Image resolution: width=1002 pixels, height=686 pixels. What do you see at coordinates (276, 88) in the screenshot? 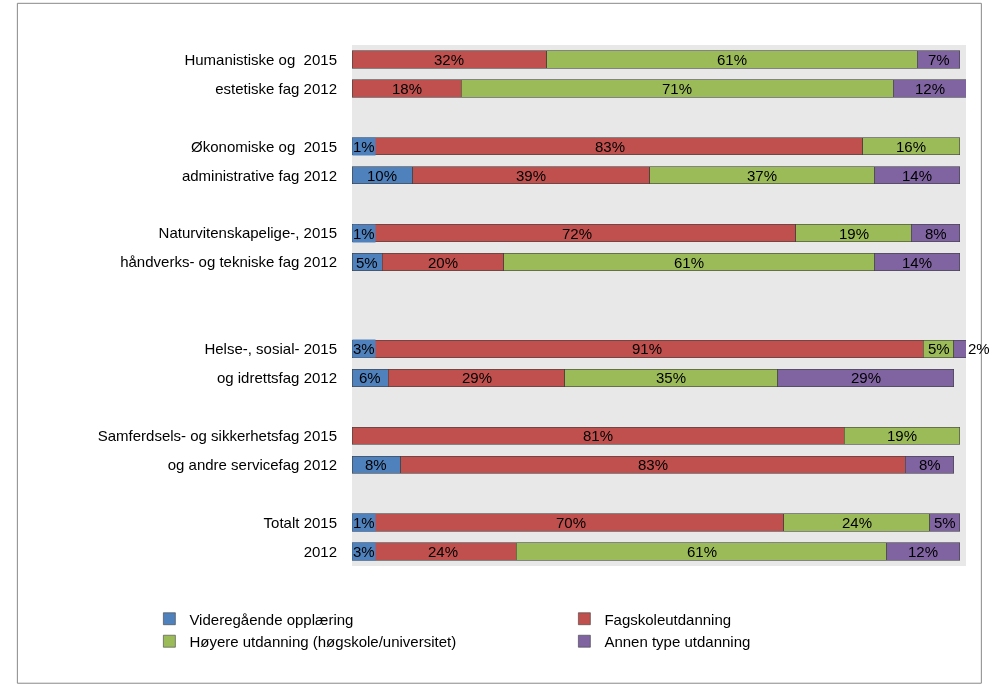
I see `y-tick-label: estetiske fag 2012` at bounding box center [276, 88].